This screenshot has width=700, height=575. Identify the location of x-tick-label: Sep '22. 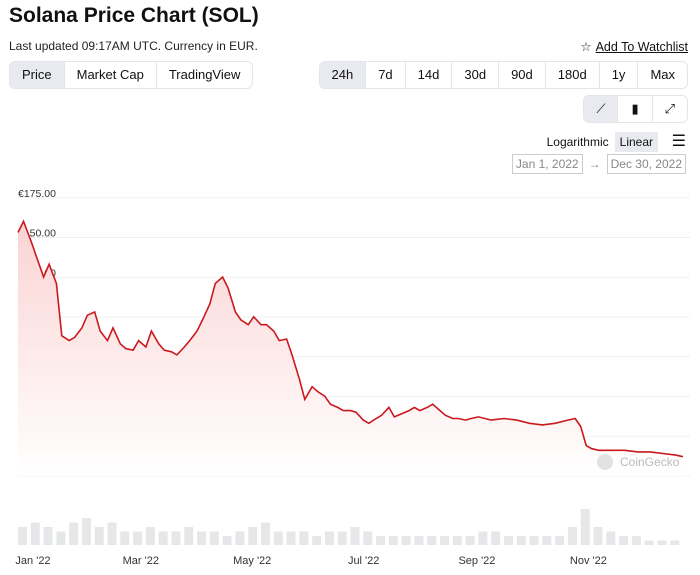
(476, 561).